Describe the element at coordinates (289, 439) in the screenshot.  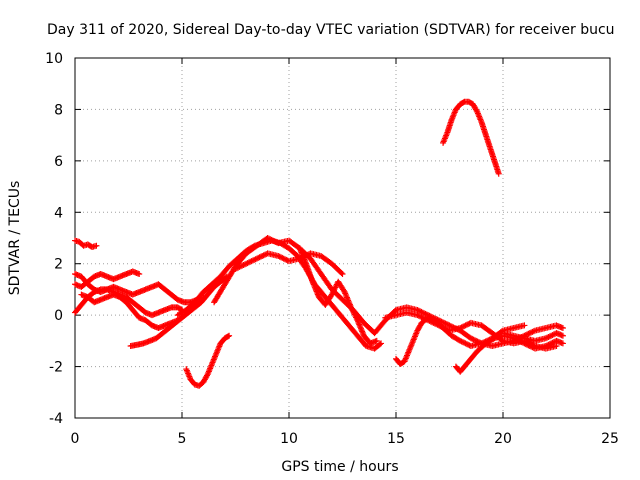
I see `x-tick-label: 10` at that location.